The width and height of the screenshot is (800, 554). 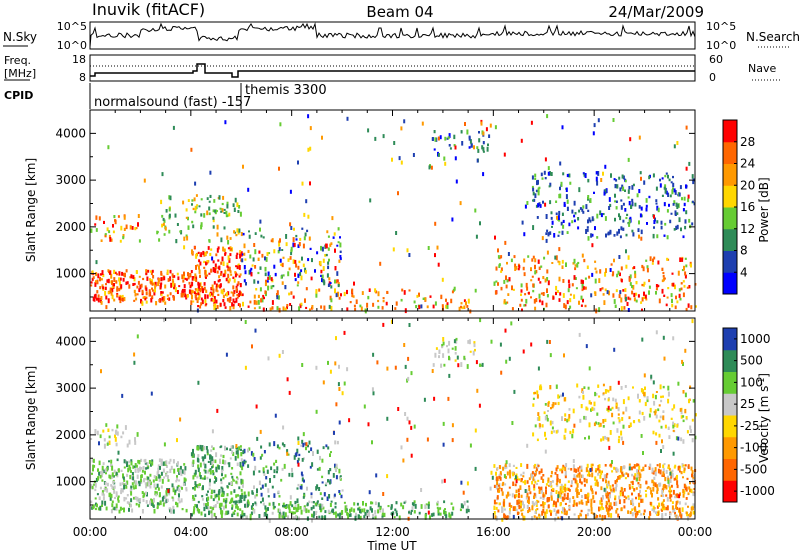 I want to click on colorbar-tick-label: -100, so click(x=753, y=448).